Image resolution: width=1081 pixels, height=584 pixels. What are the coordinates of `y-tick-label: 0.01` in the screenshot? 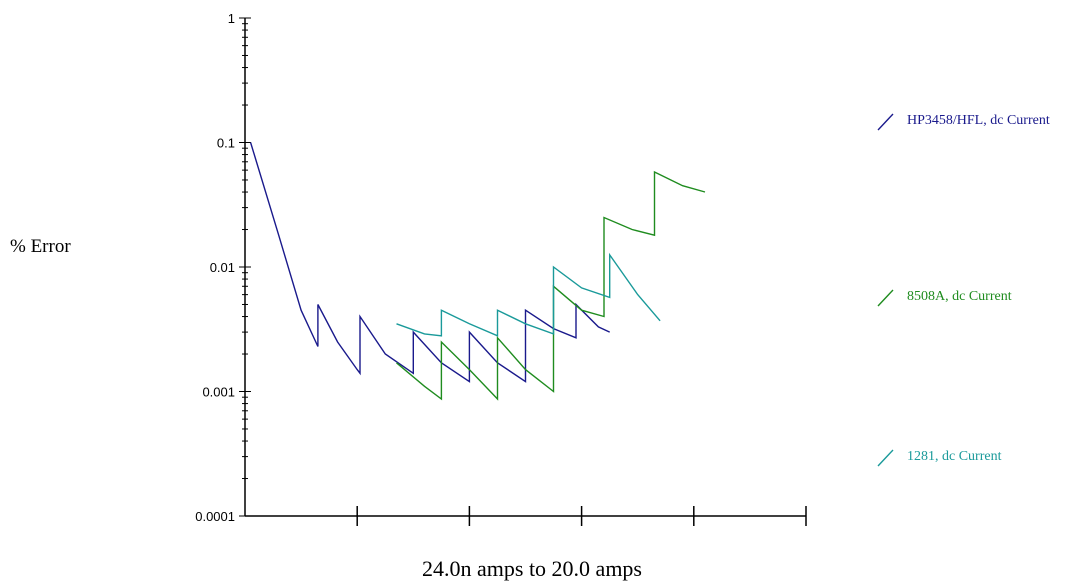 It's located at (222, 267).